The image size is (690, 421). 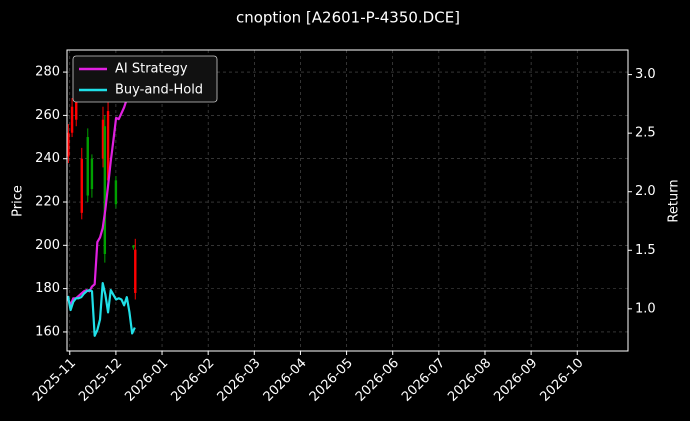 I want to click on y-axis-label: Price, so click(x=18, y=201).